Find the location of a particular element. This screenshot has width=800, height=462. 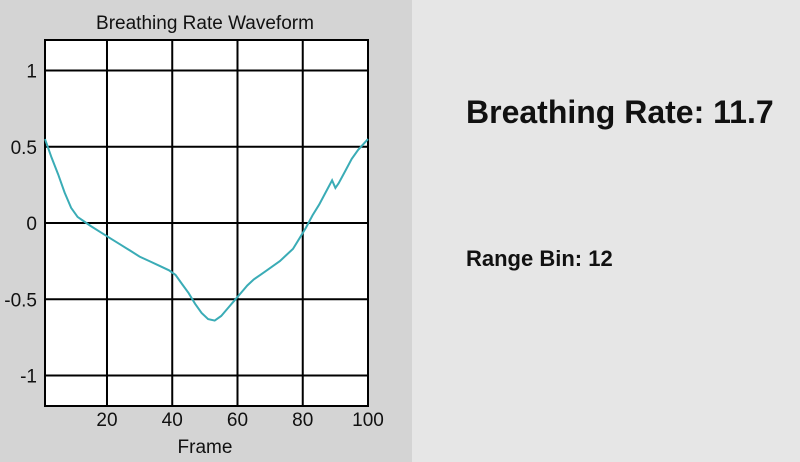

x-axis-label: Frame is located at coordinates (205, 447).